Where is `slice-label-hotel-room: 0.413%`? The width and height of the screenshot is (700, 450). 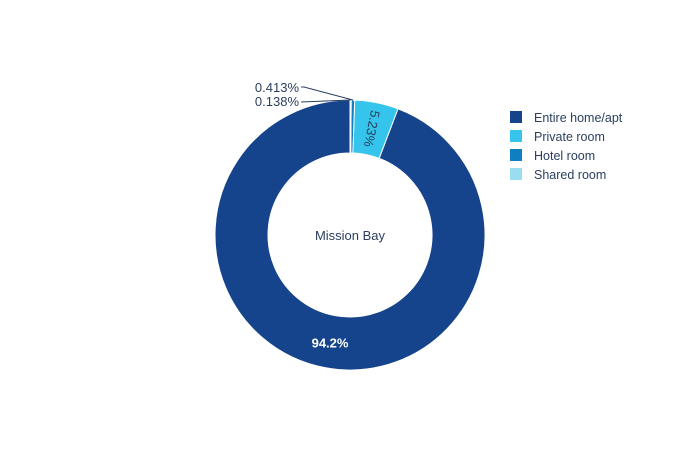
slice-label-hotel-room: 0.413% is located at coordinates (277, 87).